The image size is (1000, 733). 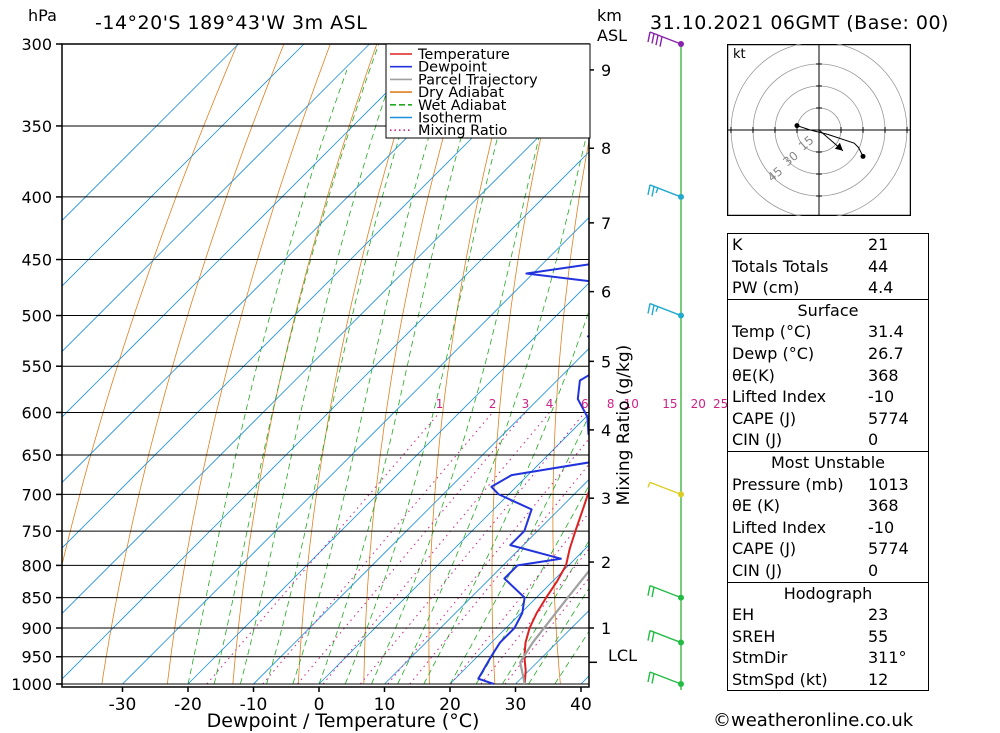 What do you see at coordinates (766, 288) in the screenshot?
I see `pw-label: PW (cm)` at bounding box center [766, 288].